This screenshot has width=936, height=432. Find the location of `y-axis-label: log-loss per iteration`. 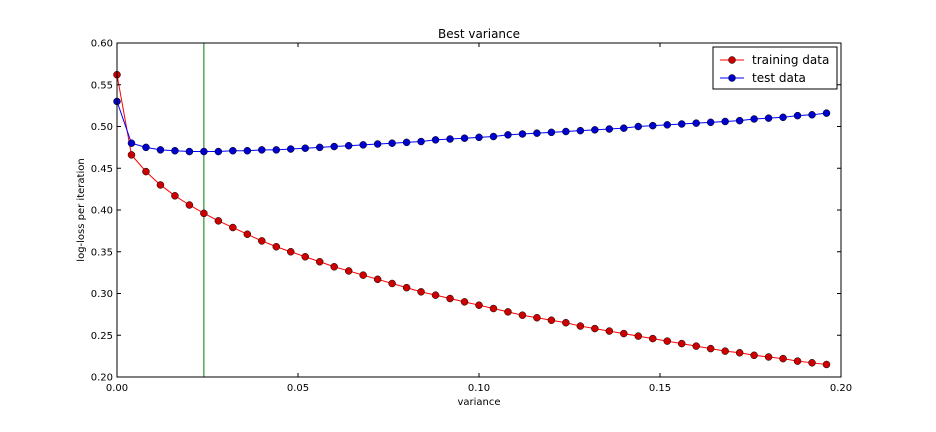

y-axis-label: log-loss per iteration is located at coordinates (81, 209).